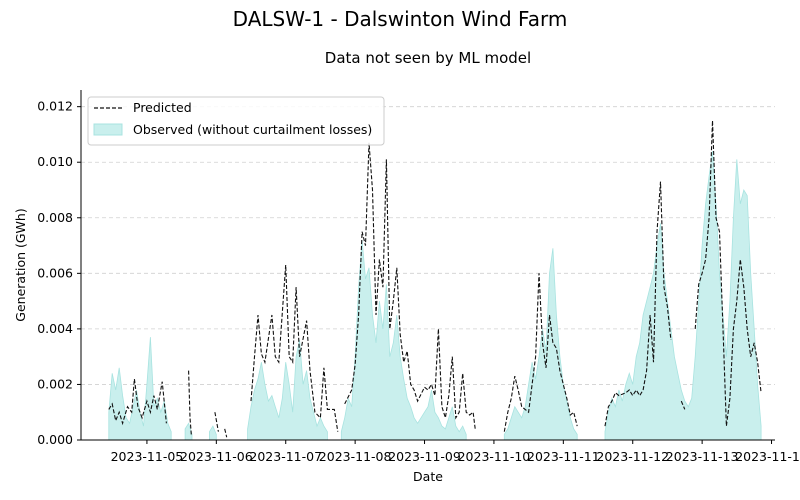  What do you see at coordinates (285, 456) in the screenshot?
I see `x-tick-label: 2023-11-07` at bounding box center [285, 456].